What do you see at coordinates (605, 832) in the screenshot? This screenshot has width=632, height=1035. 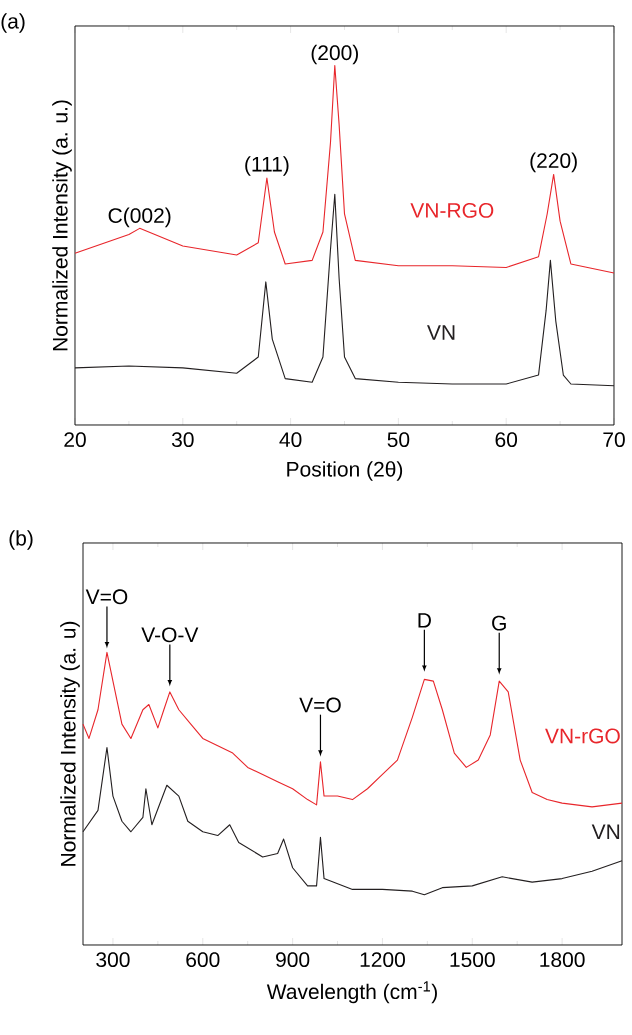 I see `series-label: VN` at bounding box center [605, 832].